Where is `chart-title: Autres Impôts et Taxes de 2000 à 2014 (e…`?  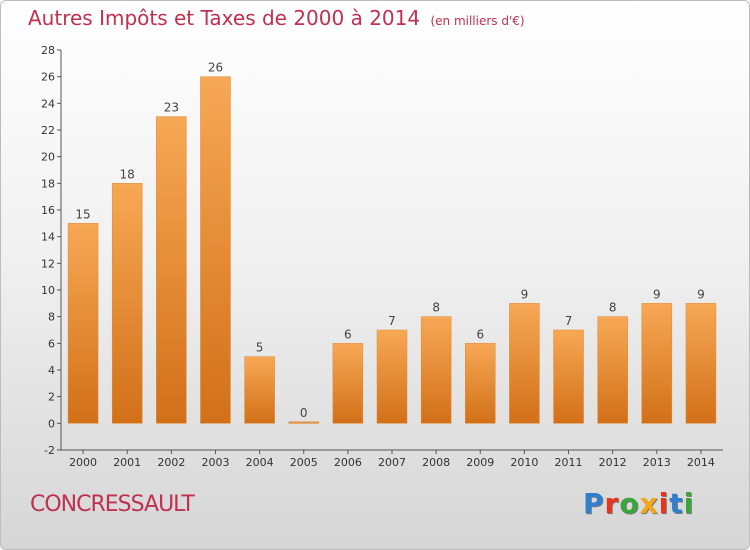
chart-title: Autres Impôts et Taxes de 2000 à 2014 (e… is located at coordinates (276, 18).